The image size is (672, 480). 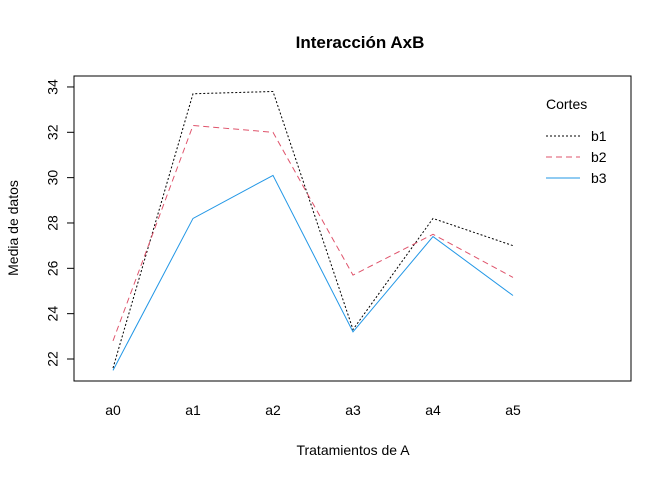 What do you see at coordinates (353, 450) in the screenshot?
I see `x-axis-label: Tratamientos de A` at bounding box center [353, 450].